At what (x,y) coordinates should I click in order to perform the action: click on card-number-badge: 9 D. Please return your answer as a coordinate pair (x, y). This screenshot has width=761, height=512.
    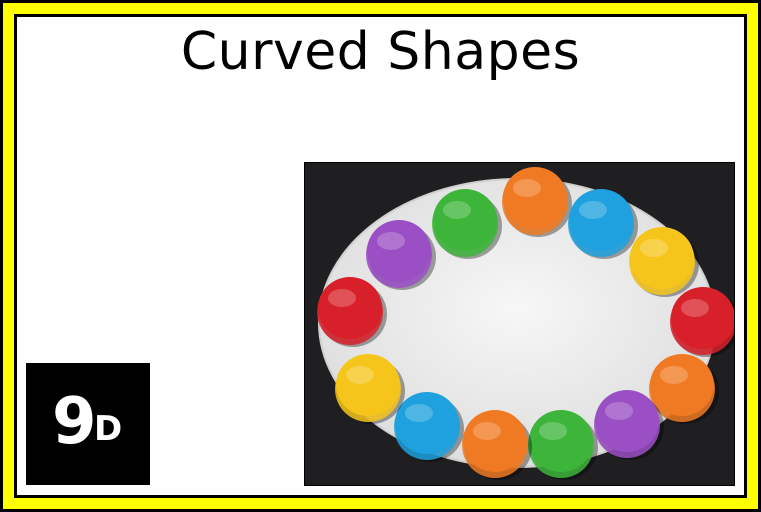
    Looking at the image, I should click on (88, 424).